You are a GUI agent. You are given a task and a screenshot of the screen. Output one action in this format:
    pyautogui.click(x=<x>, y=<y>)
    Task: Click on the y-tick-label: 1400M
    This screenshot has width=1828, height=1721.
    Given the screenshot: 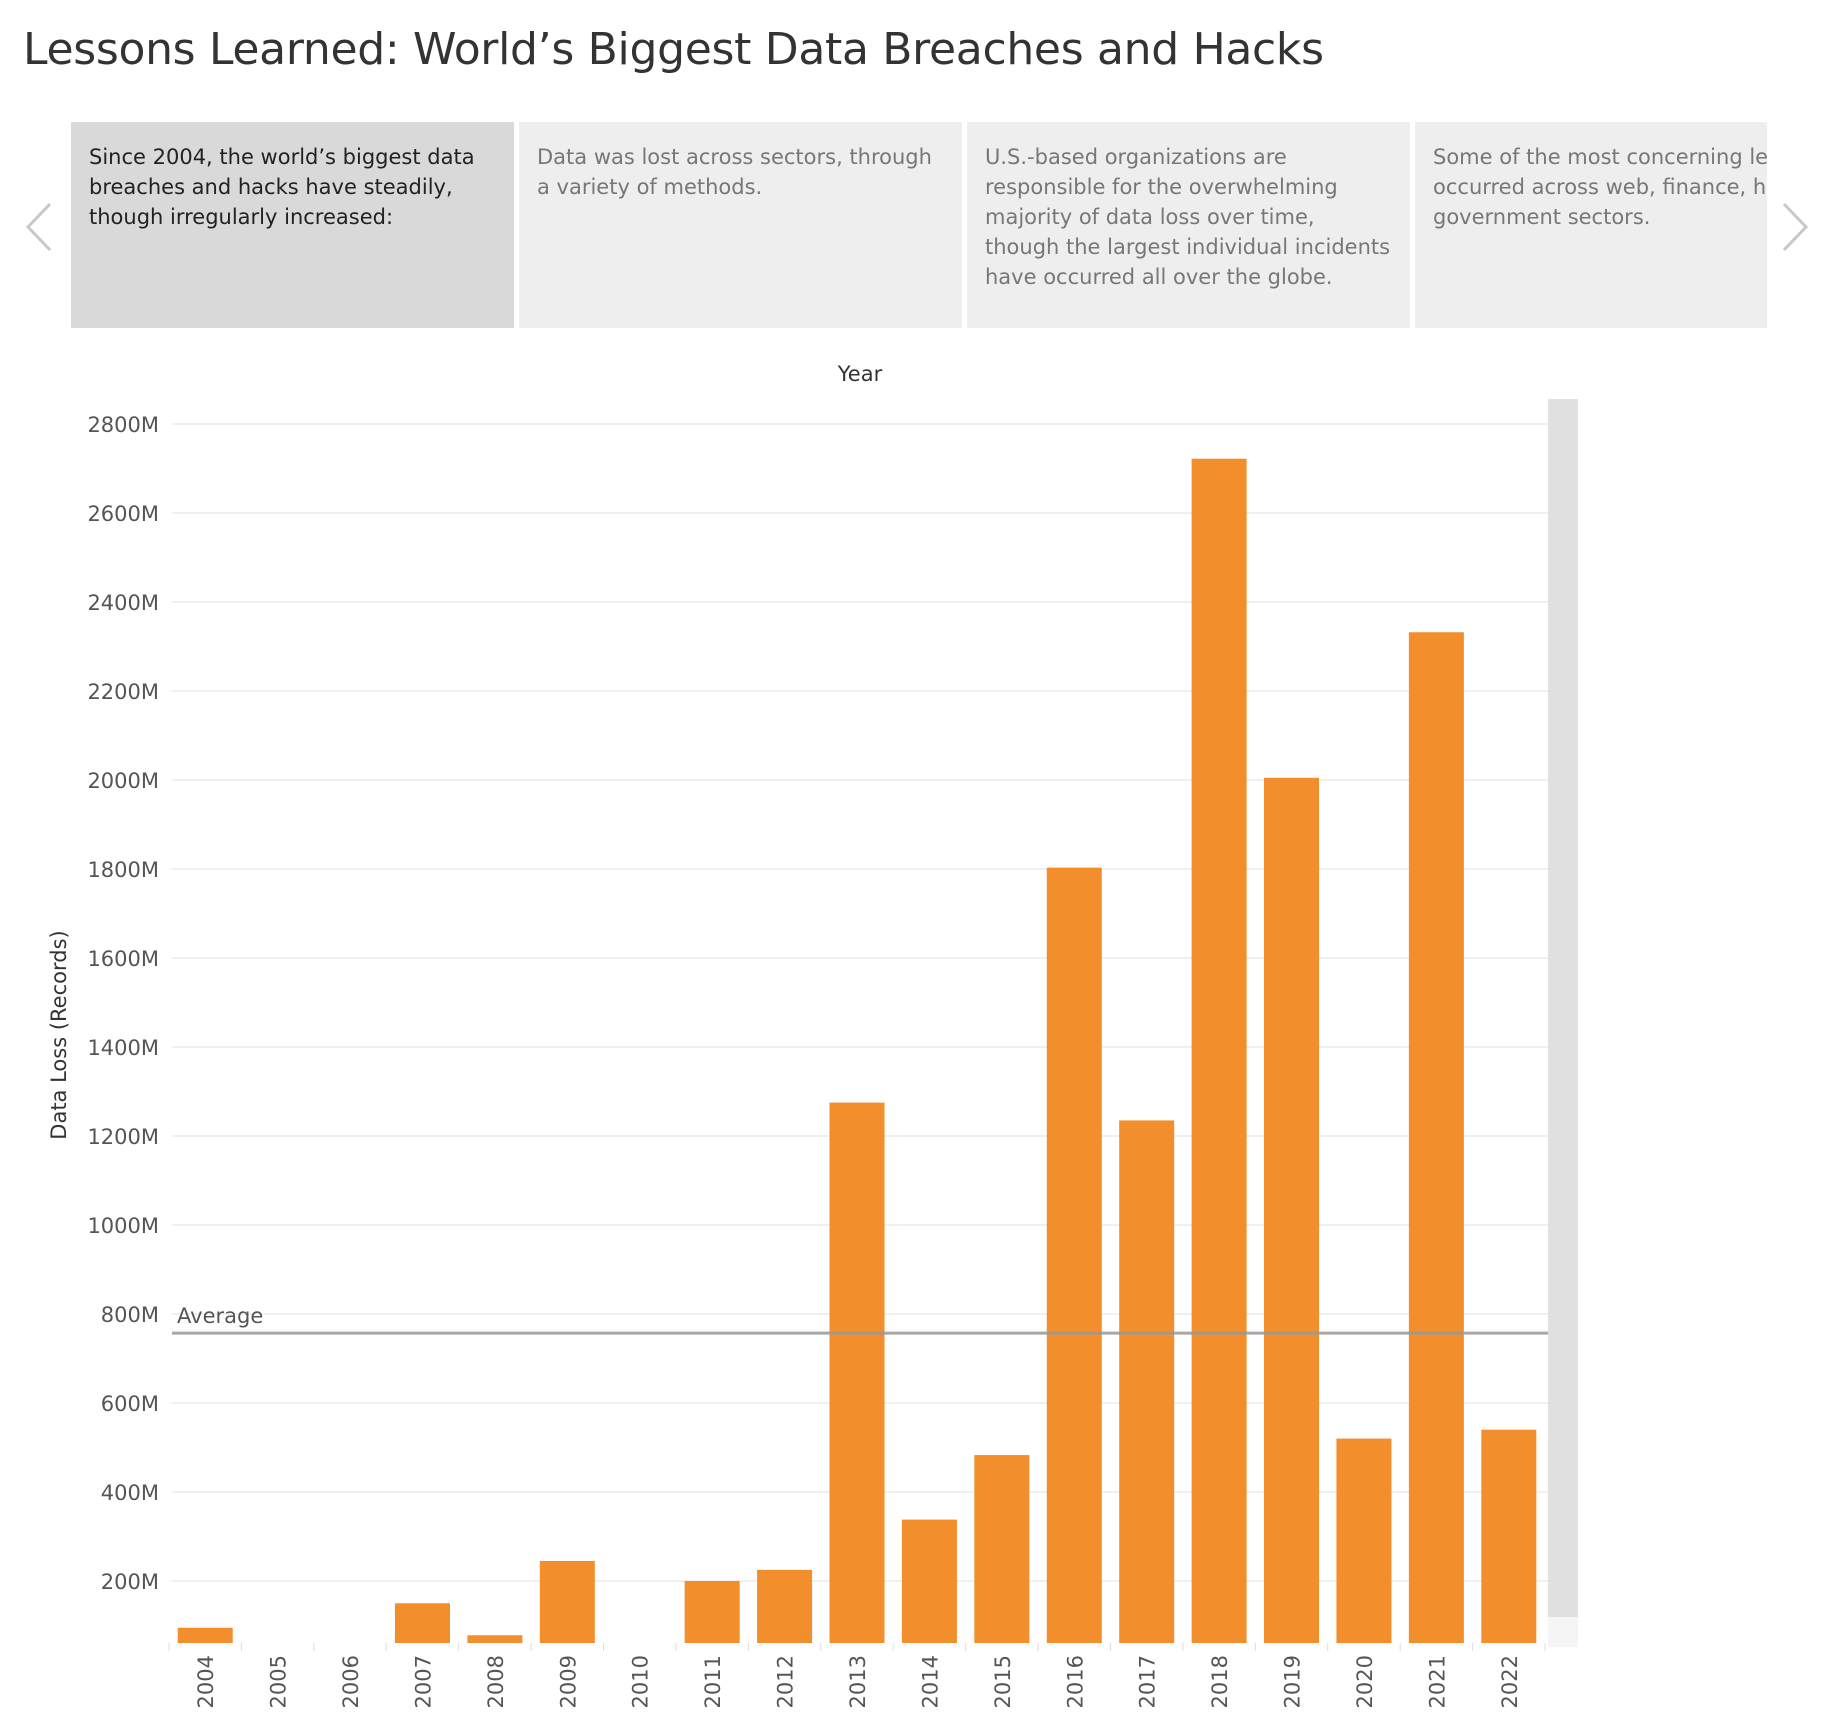 What is the action you would take?
    pyautogui.click(x=123, y=1048)
    